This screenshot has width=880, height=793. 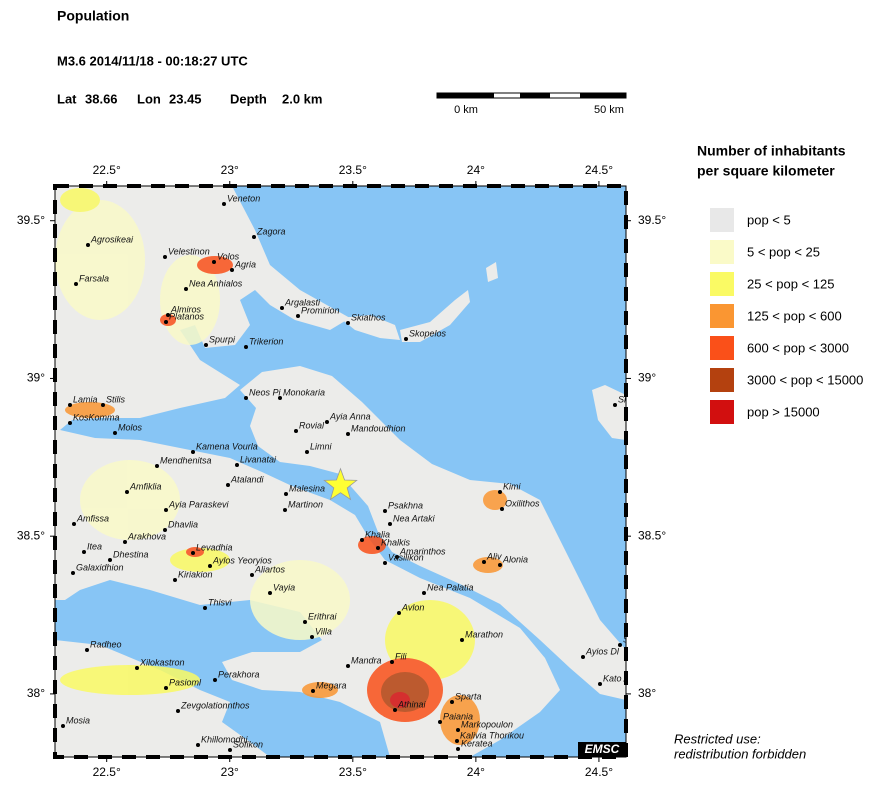 What do you see at coordinates (458, 716) in the screenshot?
I see `city-label: Paiania` at bounding box center [458, 716].